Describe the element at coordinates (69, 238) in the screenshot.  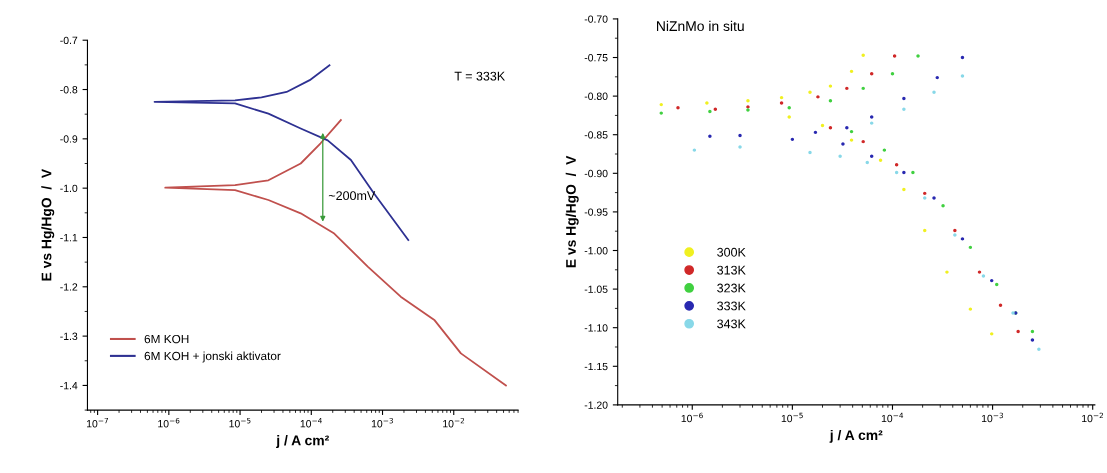
I see `y-tick-label: -1.1` at that location.